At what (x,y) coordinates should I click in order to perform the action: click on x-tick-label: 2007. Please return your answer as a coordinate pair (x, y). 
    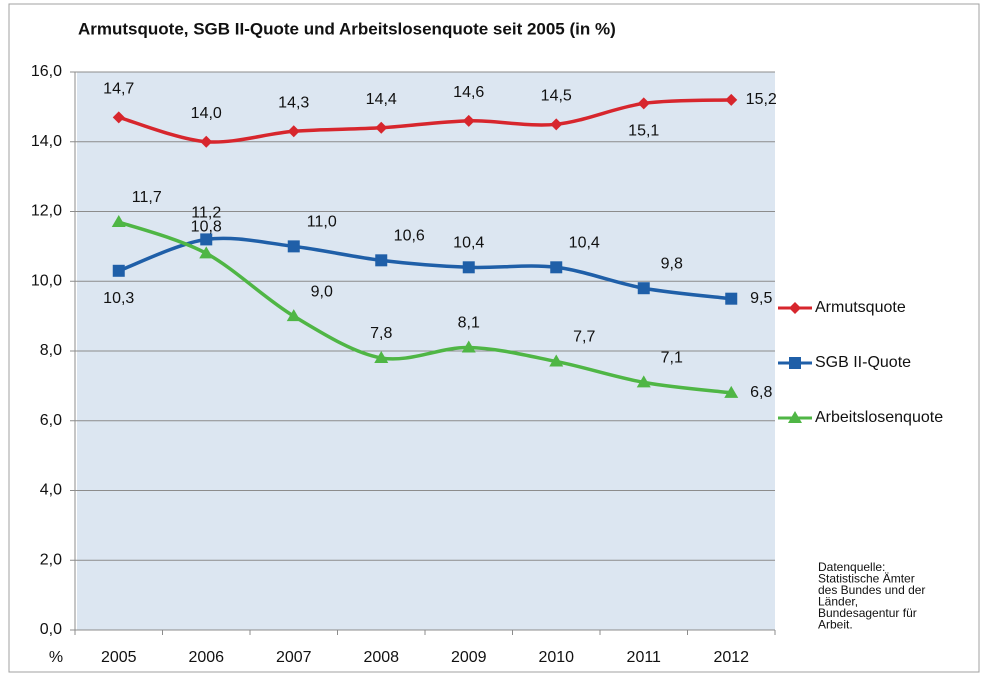
    Looking at the image, I should click on (294, 657).